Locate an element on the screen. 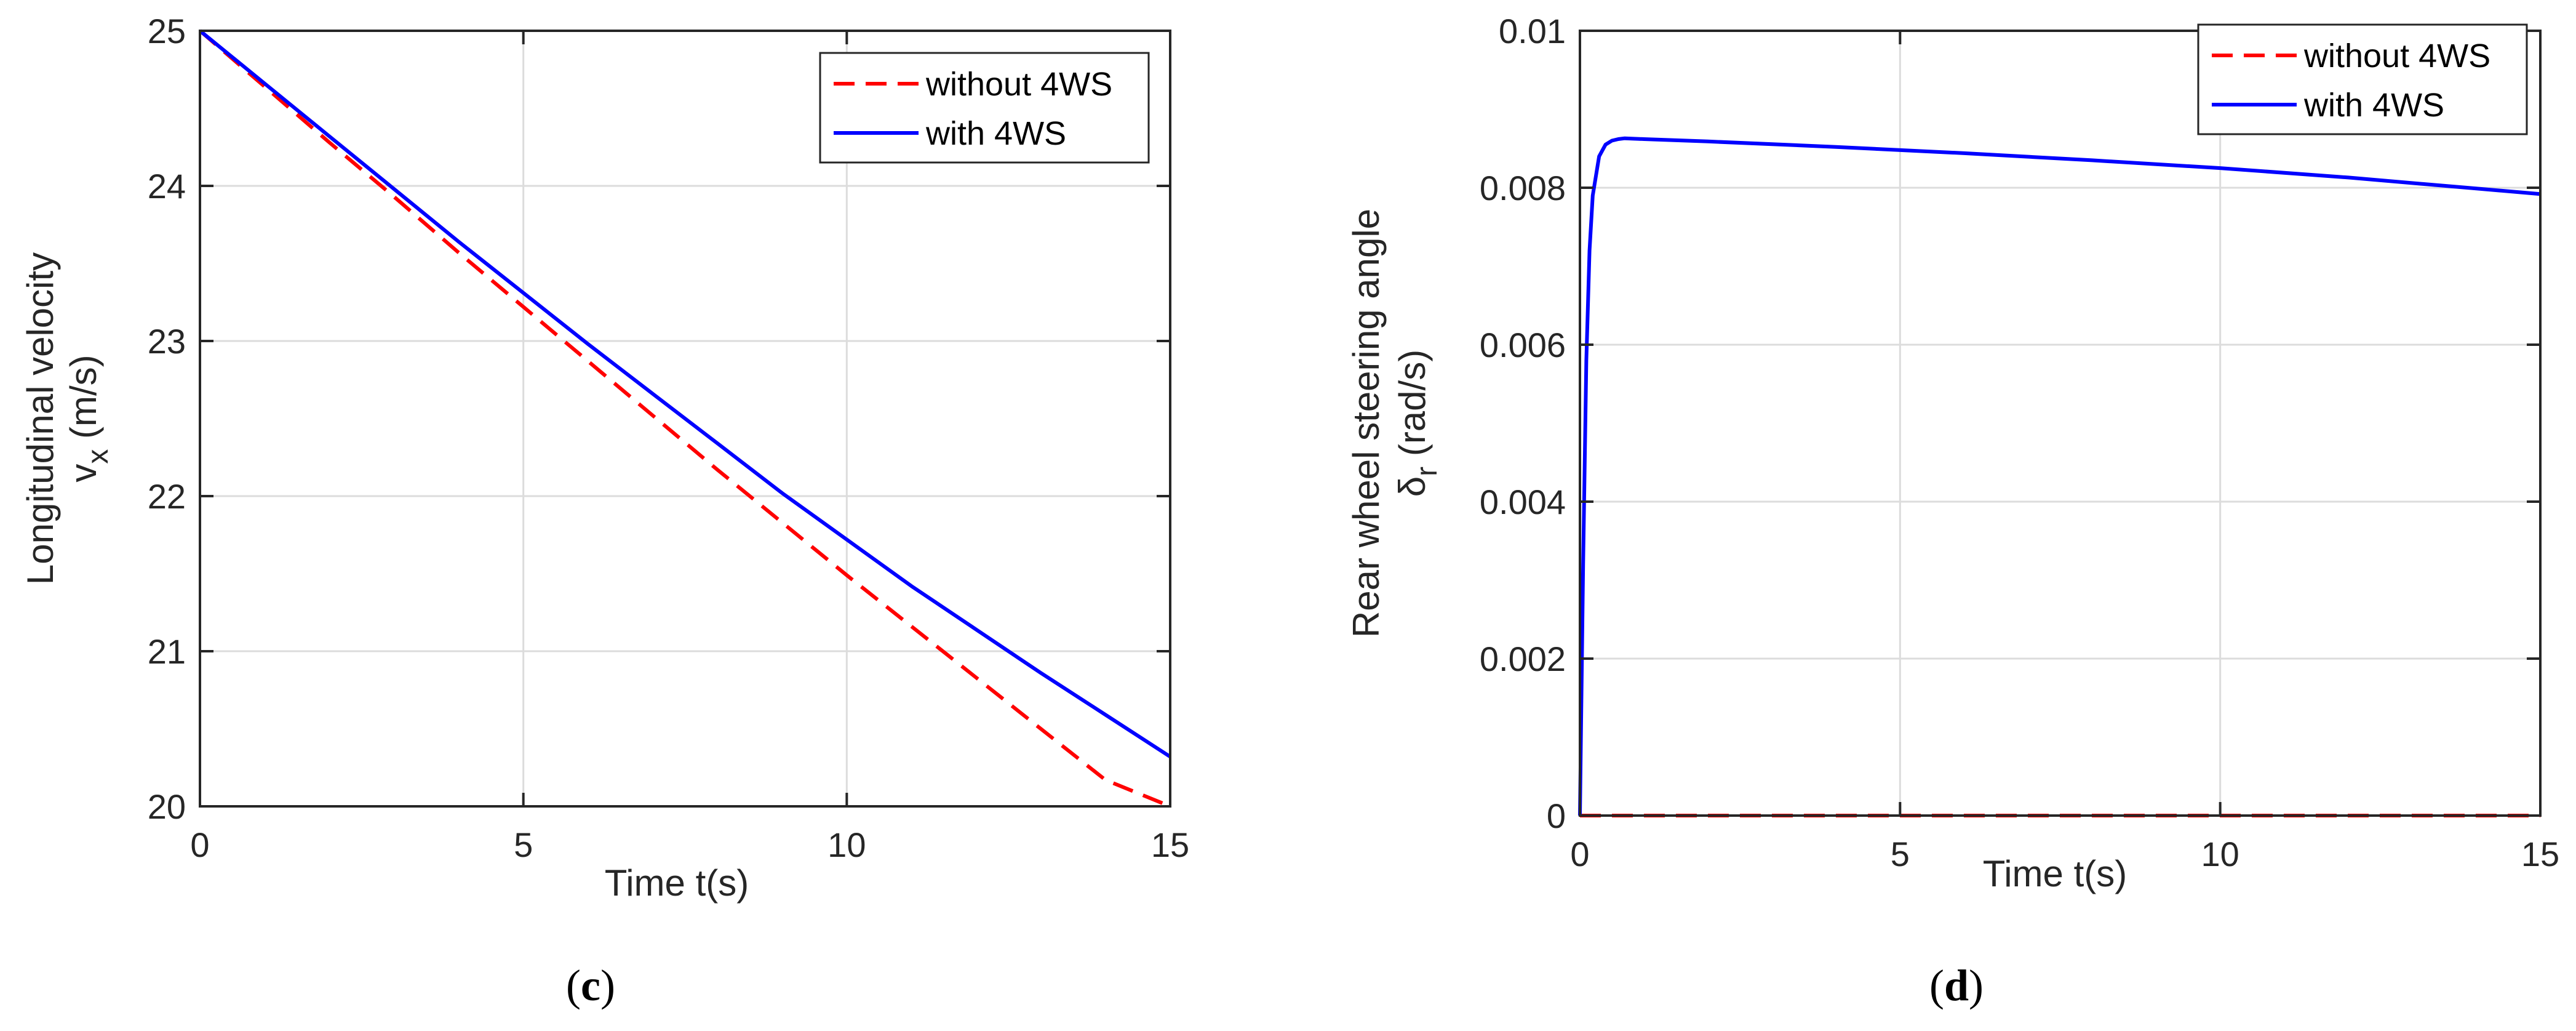  y-tick-label: 20 is located at coordinates (167, 806).